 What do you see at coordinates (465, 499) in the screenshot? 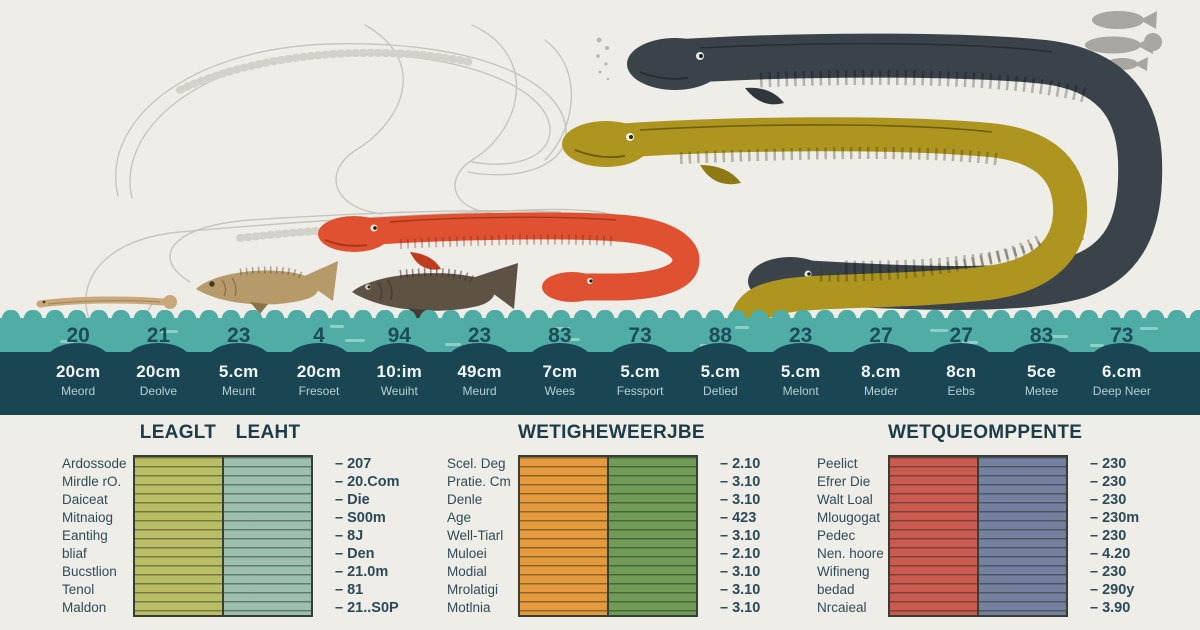
I see `row-label: Denle` at bounding box center [465, 499].